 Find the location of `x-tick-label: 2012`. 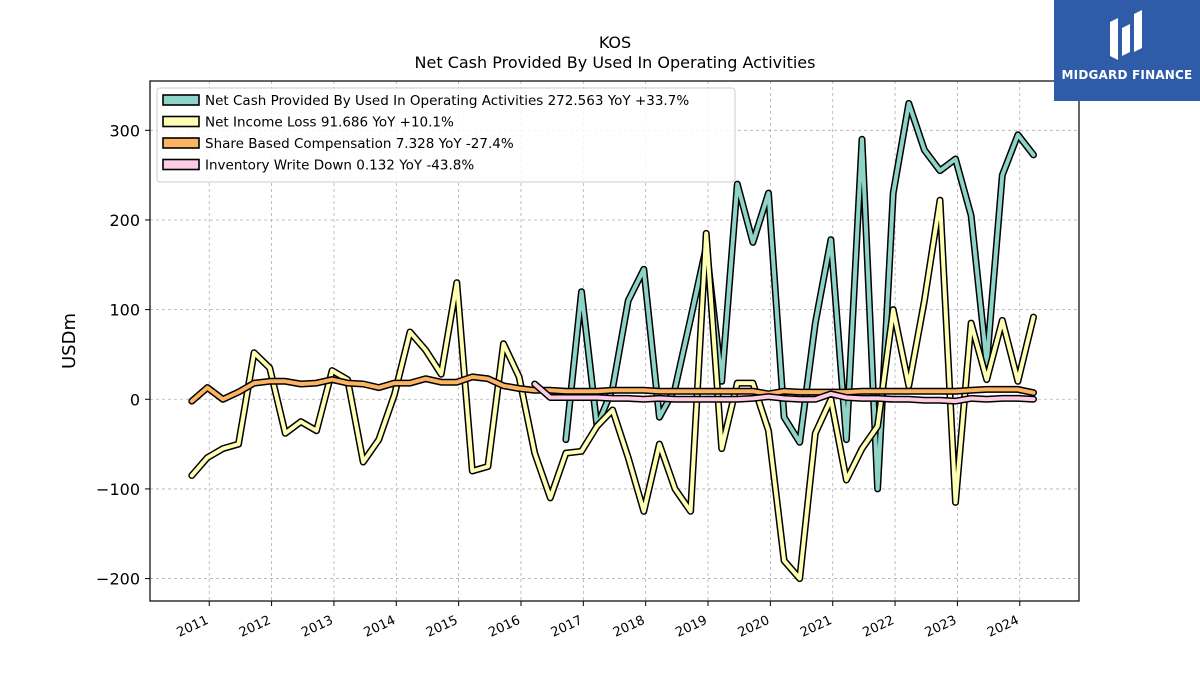

x-tick-label: 2012 is located at coordinates (255, 627).